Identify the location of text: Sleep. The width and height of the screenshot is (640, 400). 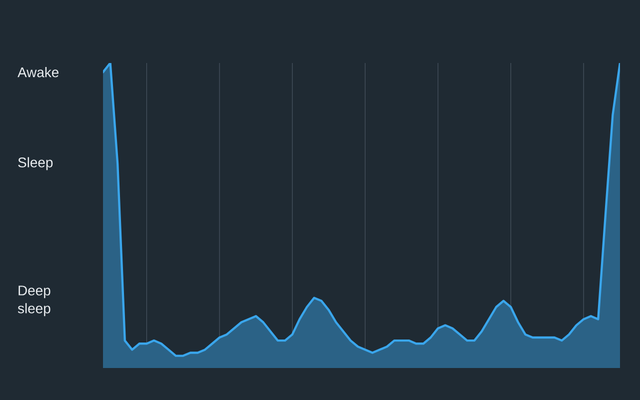
(35, 163).